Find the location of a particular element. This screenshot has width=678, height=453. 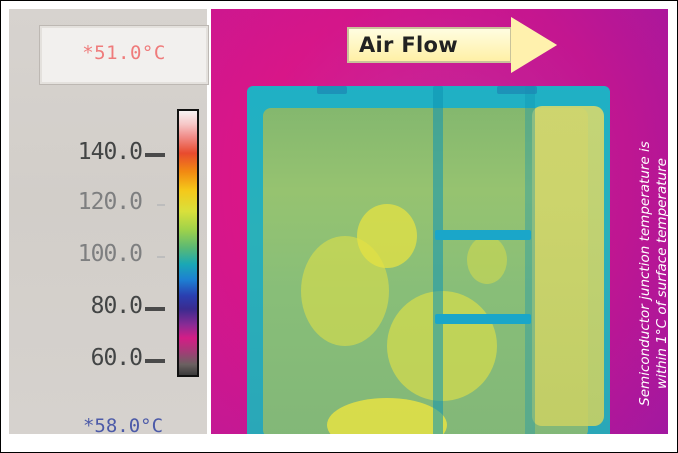

tick-label-120: 120.0 is located at coordinates (110, 202).